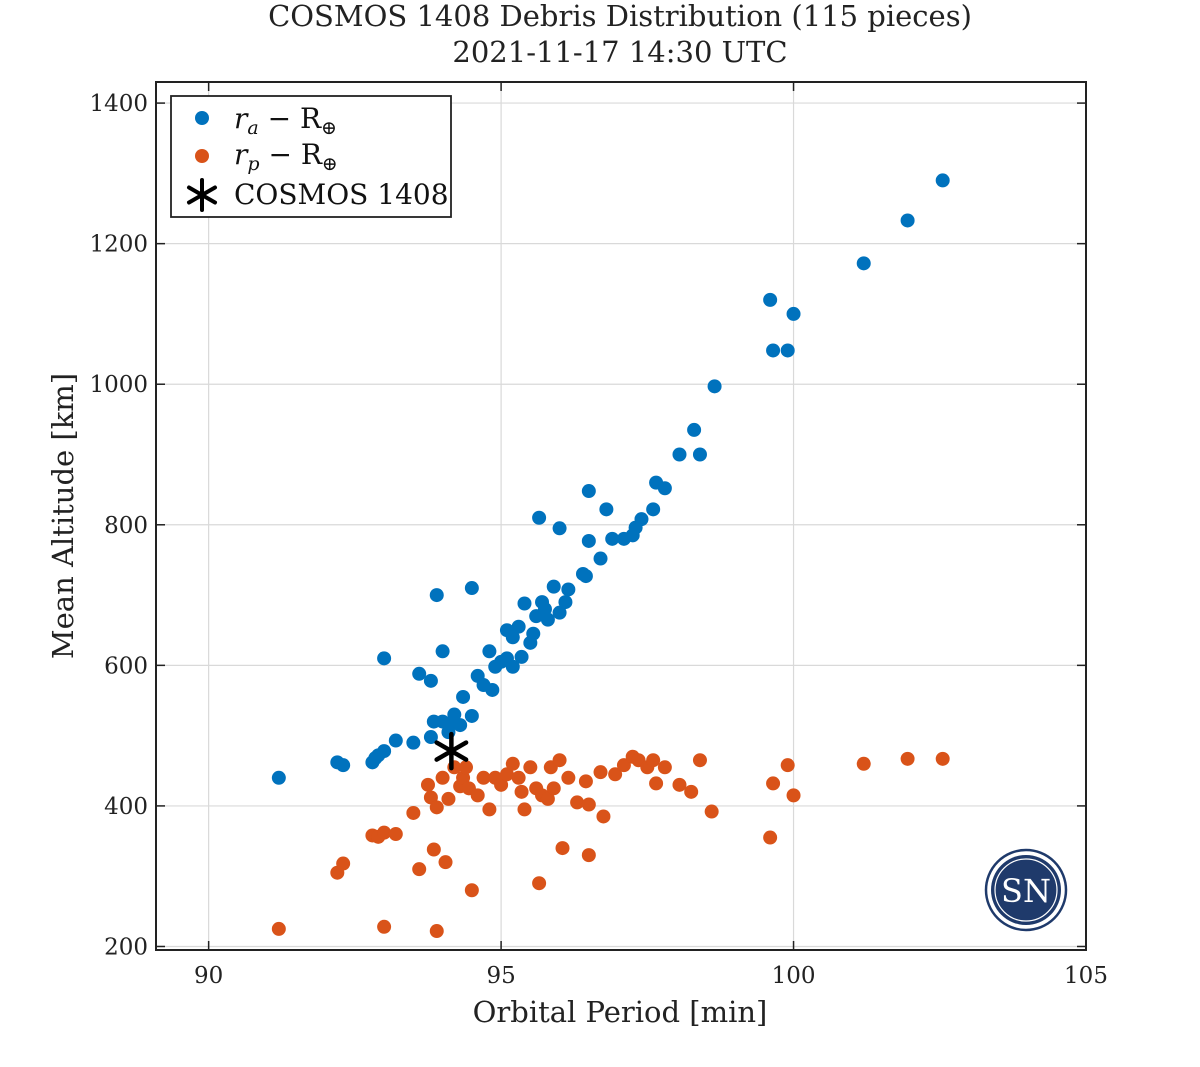  I want to click on legend: ra − R⊕ rp − R⊕ COSMOS 1408, so click(311, 156).